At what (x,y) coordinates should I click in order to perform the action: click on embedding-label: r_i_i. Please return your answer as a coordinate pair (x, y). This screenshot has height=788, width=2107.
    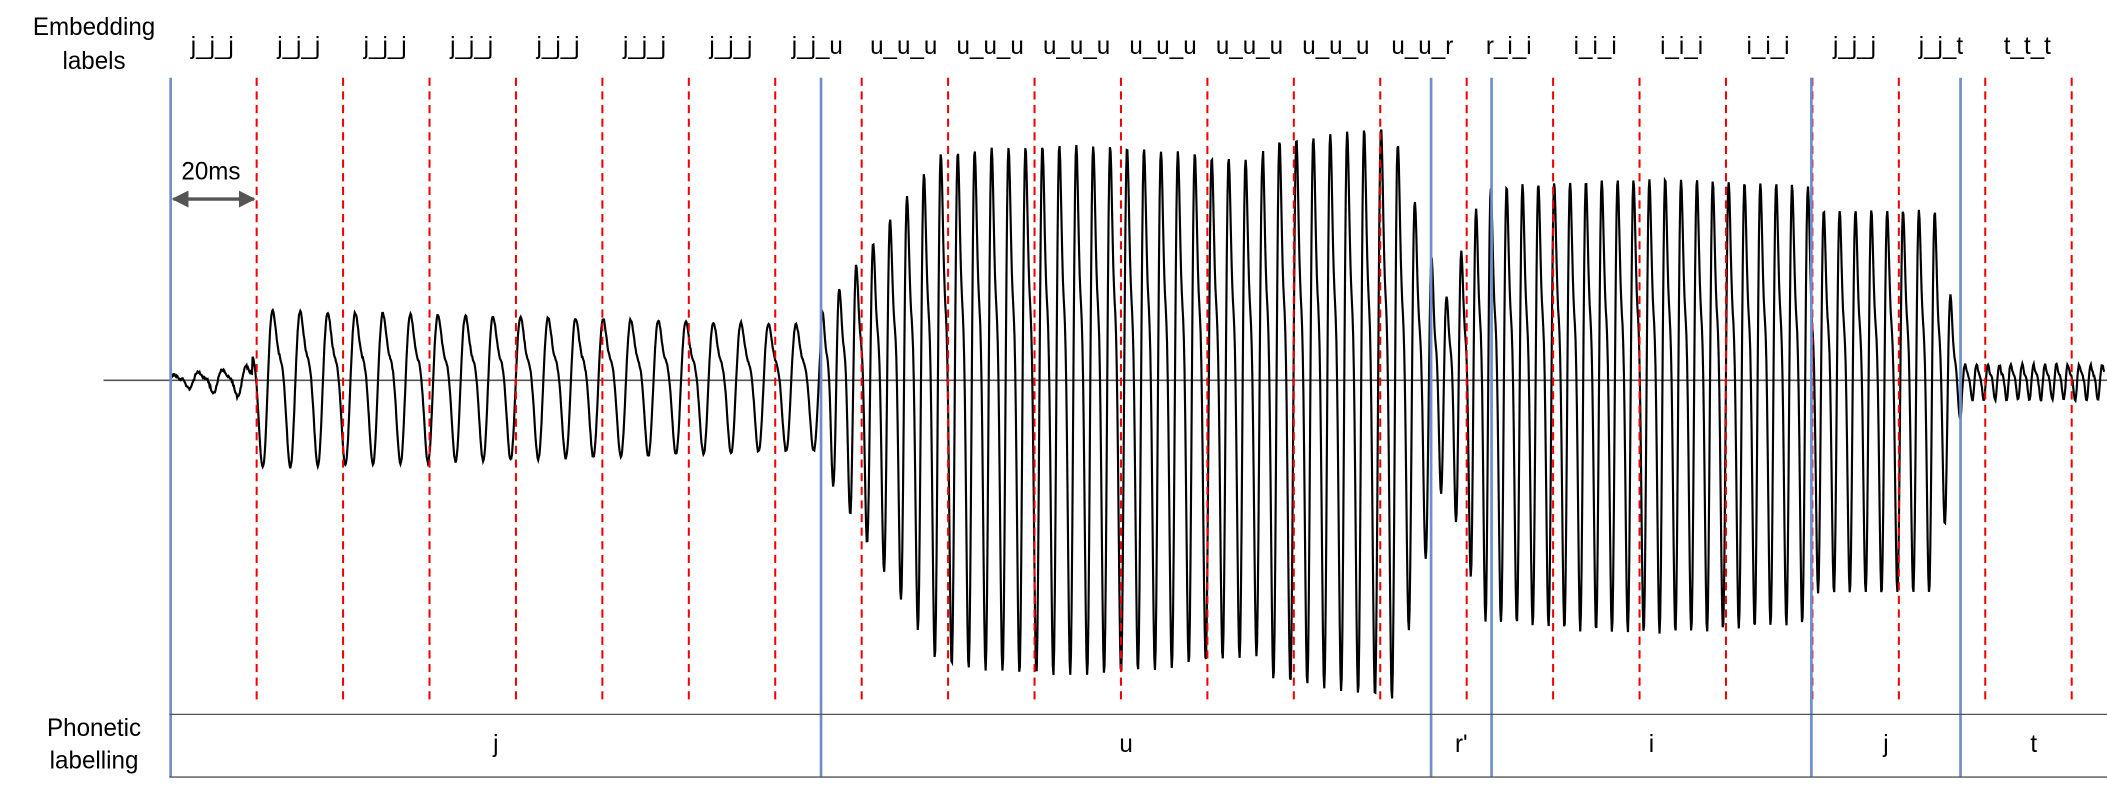
    Looking at the image, I should click on (1509, 46).